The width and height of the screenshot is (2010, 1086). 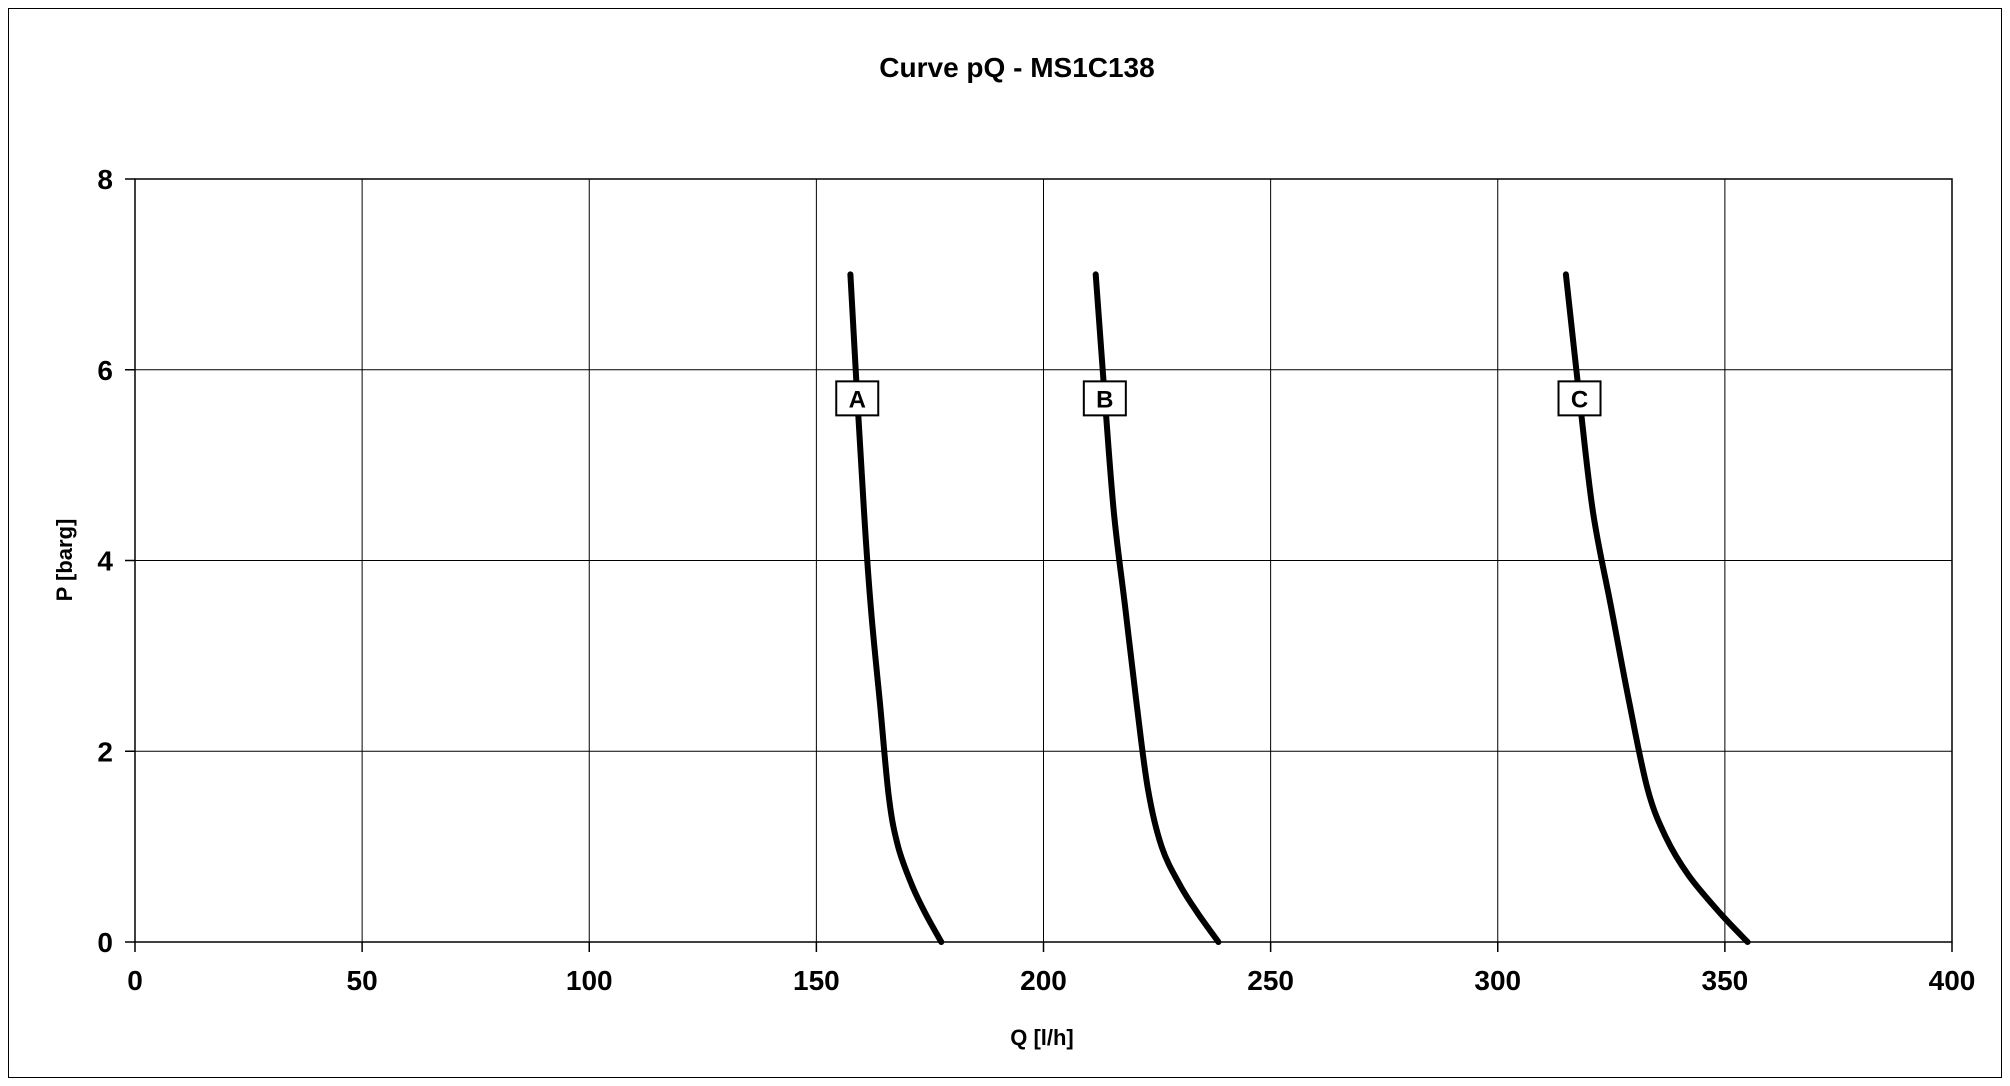 What do you see at coordinates (105, 942) in the screenshot?
I see `y-tick-label: 0` at bounding box center [105, 942].